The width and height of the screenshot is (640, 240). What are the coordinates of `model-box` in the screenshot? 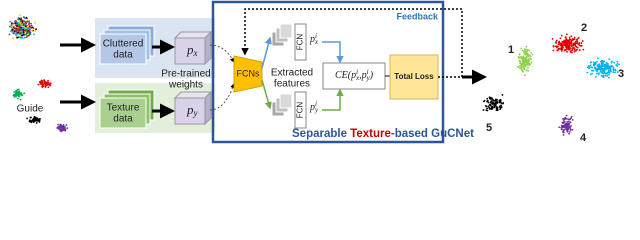 It's located at (208, 108).